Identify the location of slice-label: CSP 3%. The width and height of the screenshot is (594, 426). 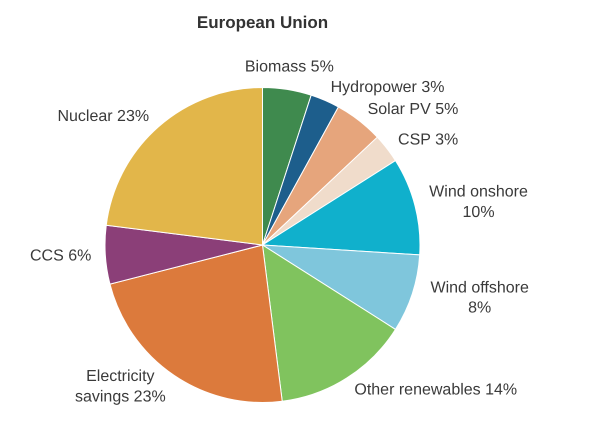
(428, 139).